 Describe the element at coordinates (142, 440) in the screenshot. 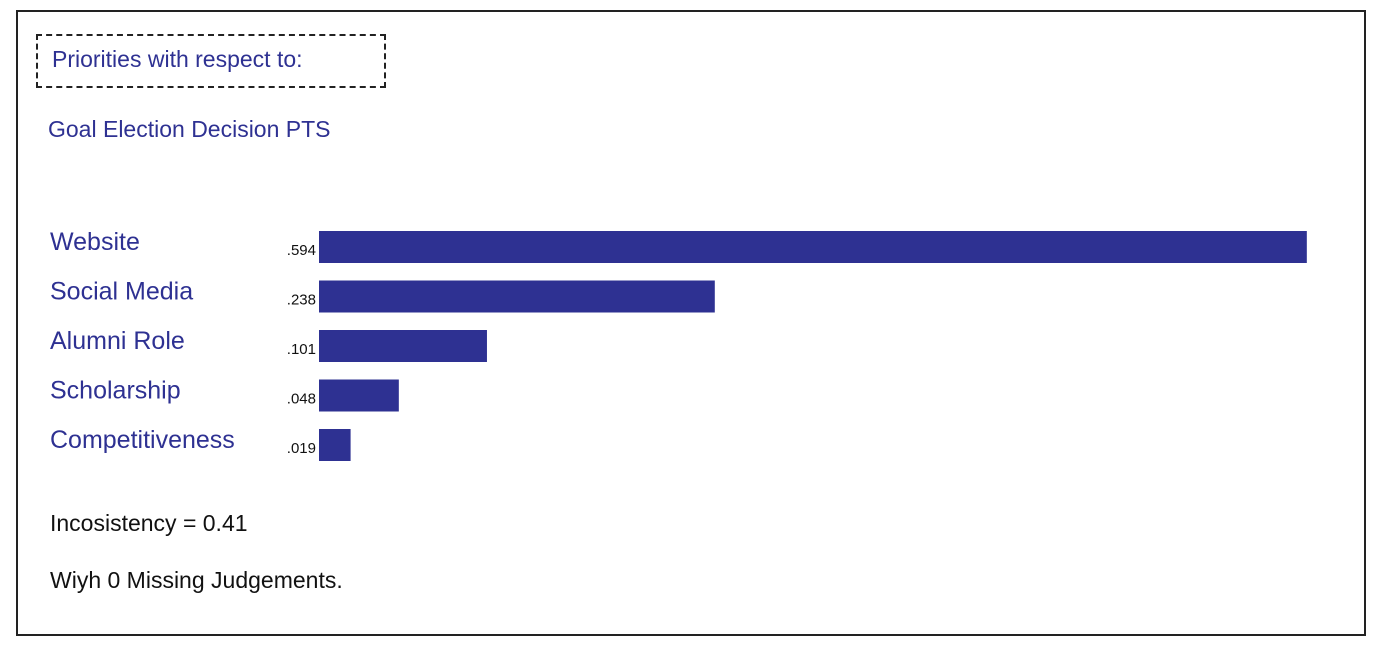

I see `category-label: Competitiveness` at that location.